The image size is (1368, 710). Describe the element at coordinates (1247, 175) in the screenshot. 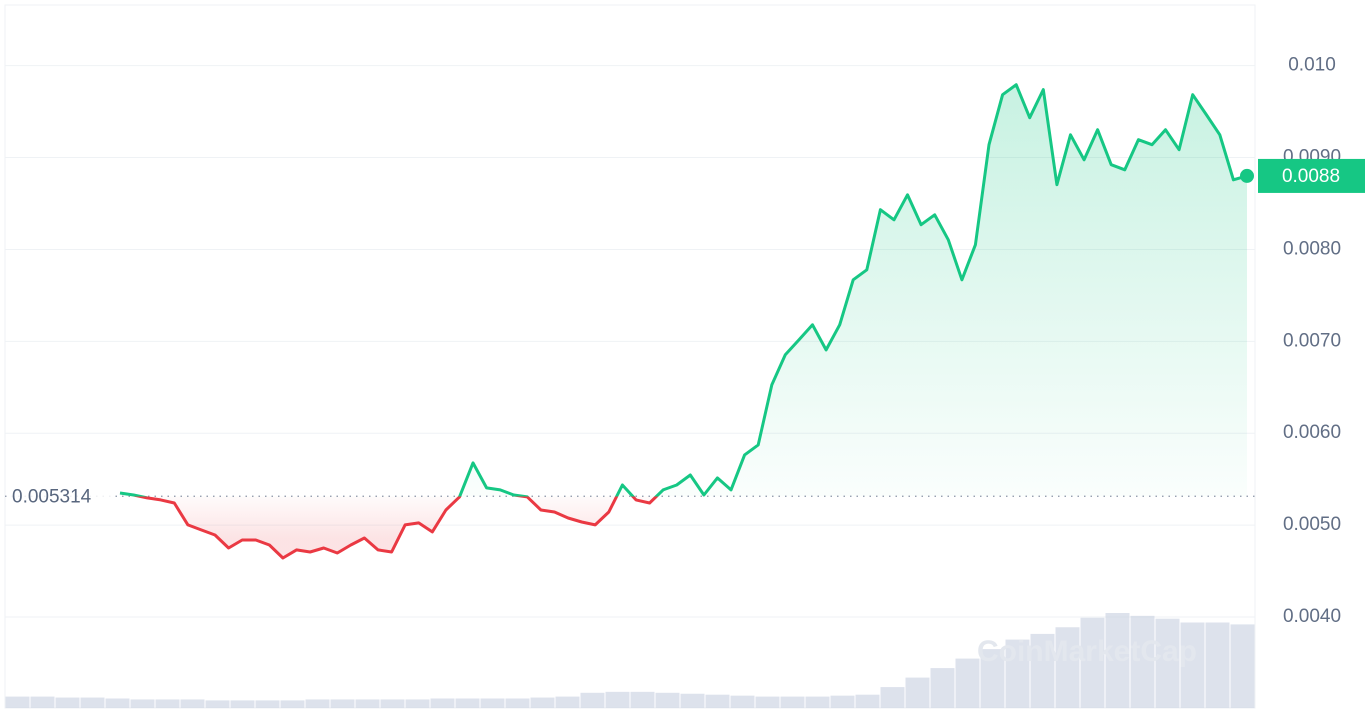

I see `current-point` at that location.